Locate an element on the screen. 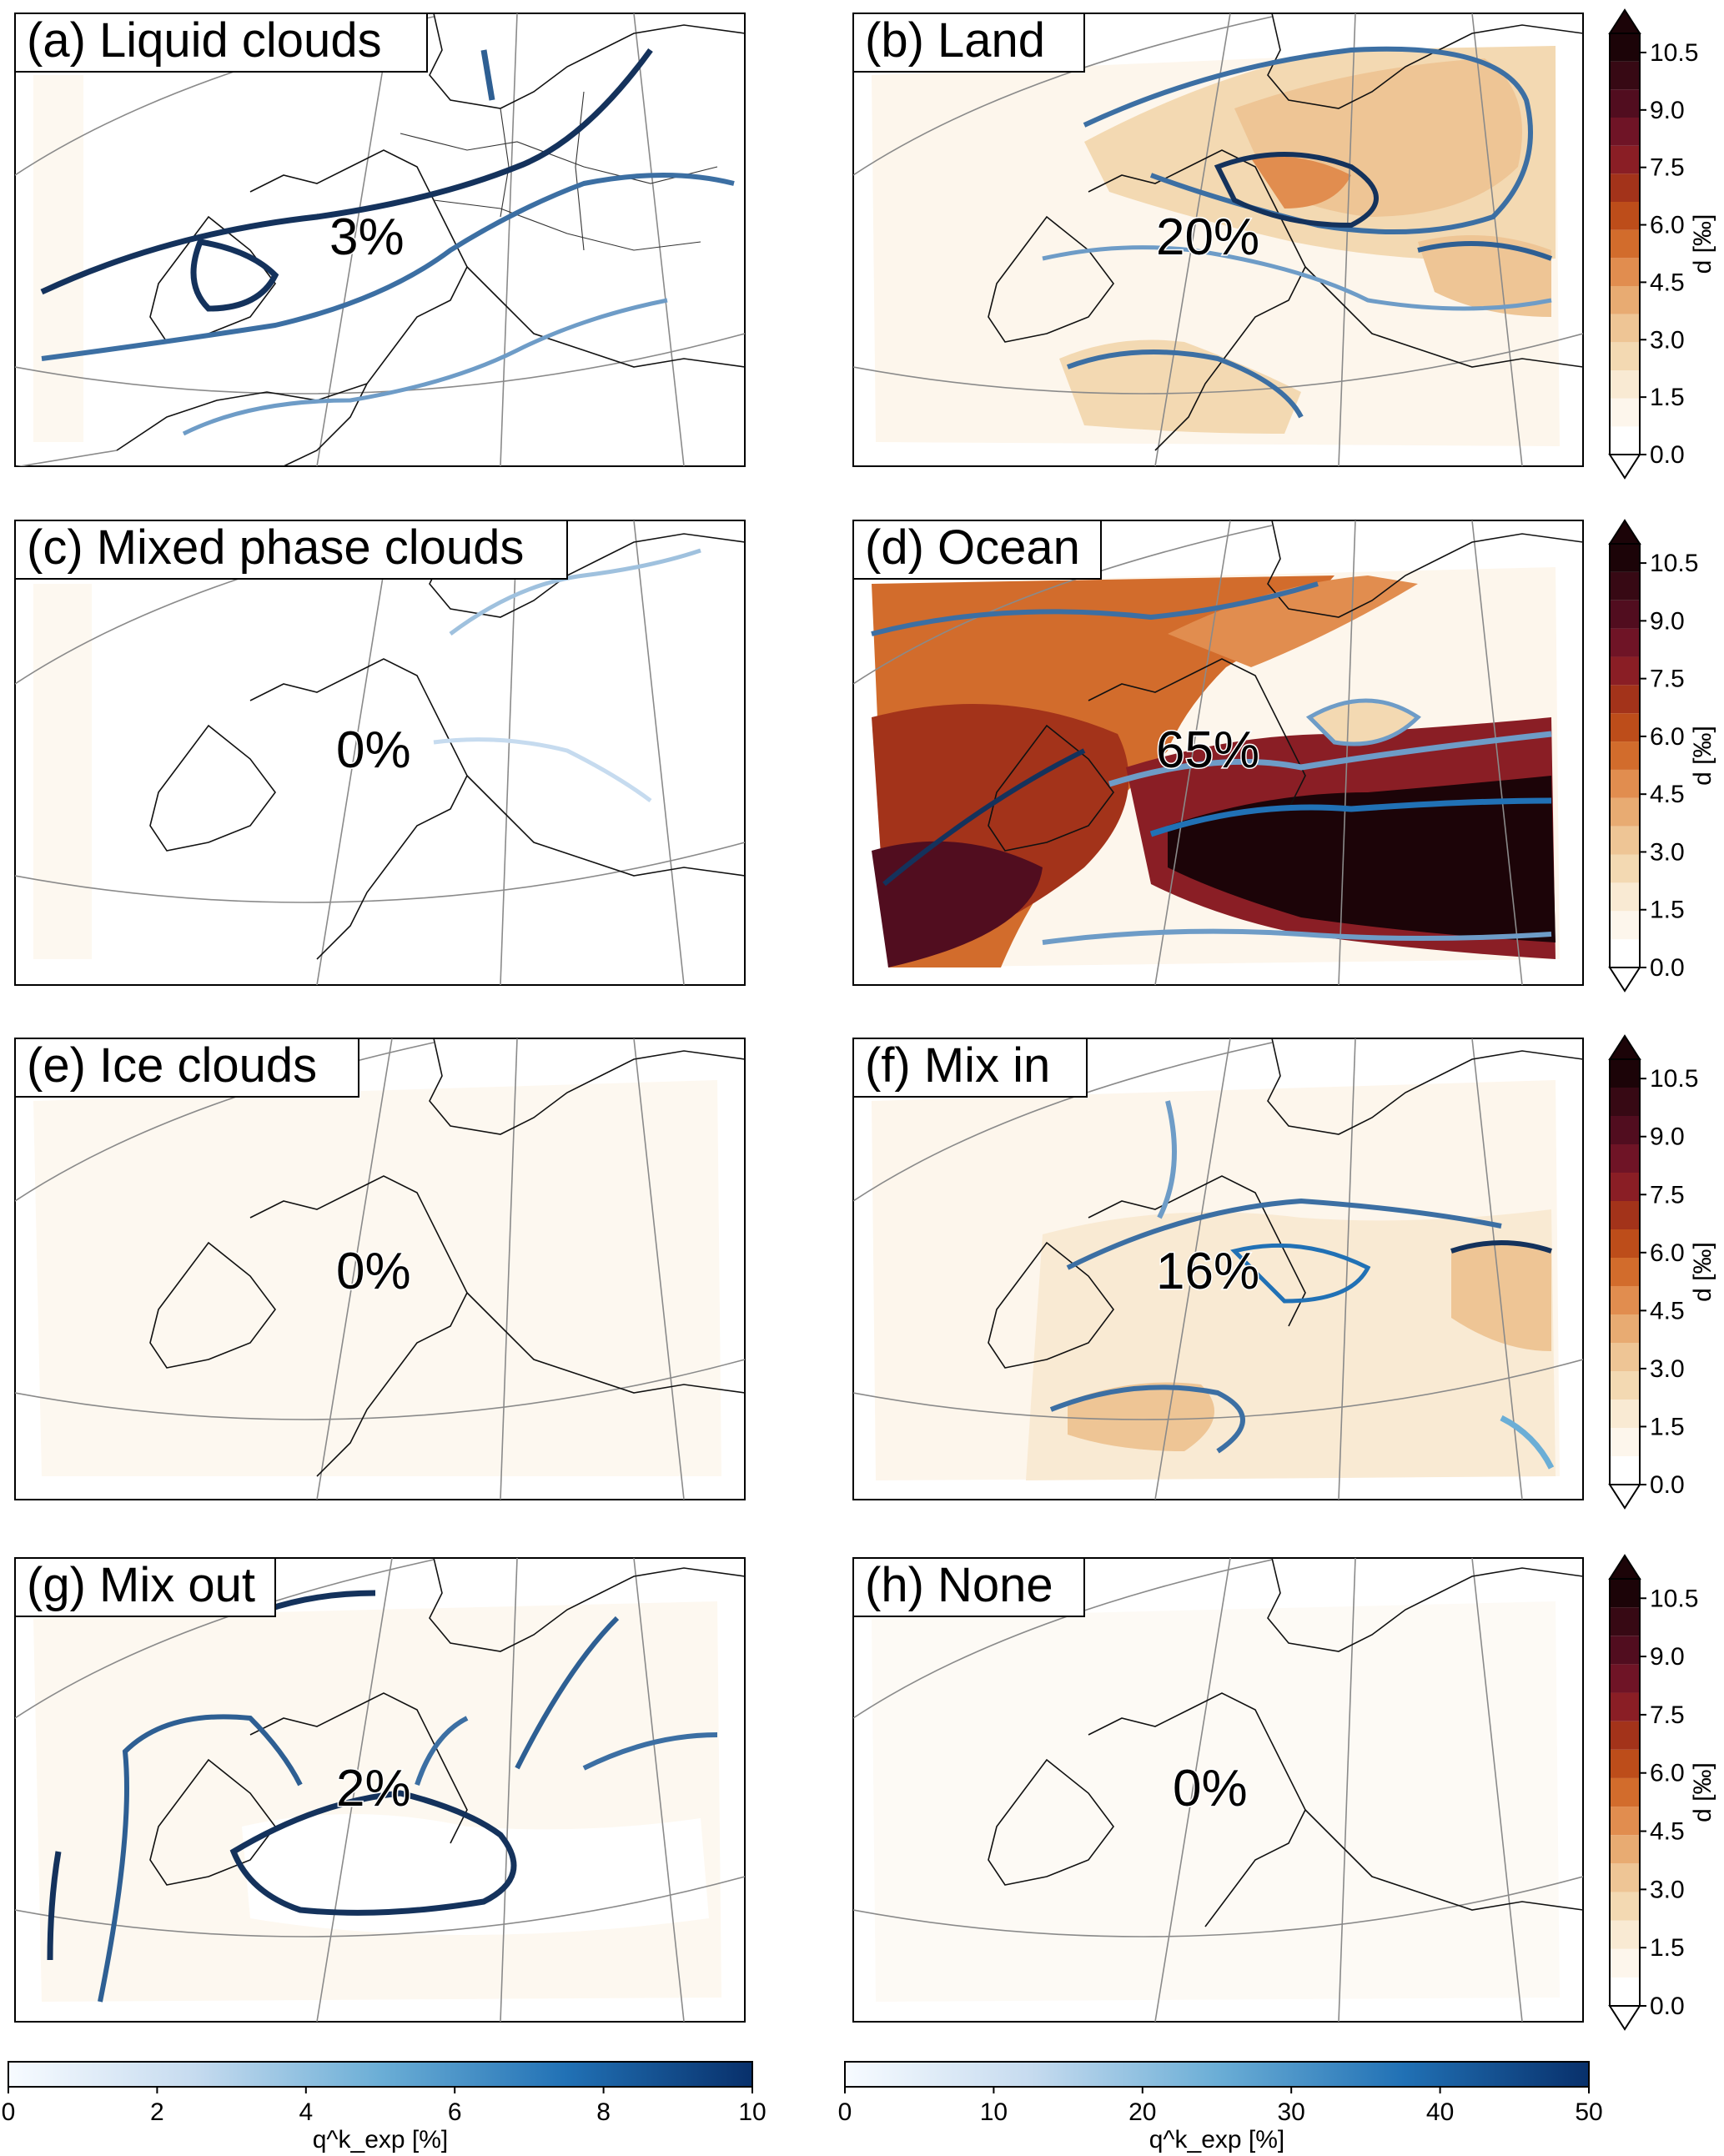 This screenshot has height=2156, width=1724. panel-e: (e) Ice clouds 0% is located at coordinates (380, 1269).